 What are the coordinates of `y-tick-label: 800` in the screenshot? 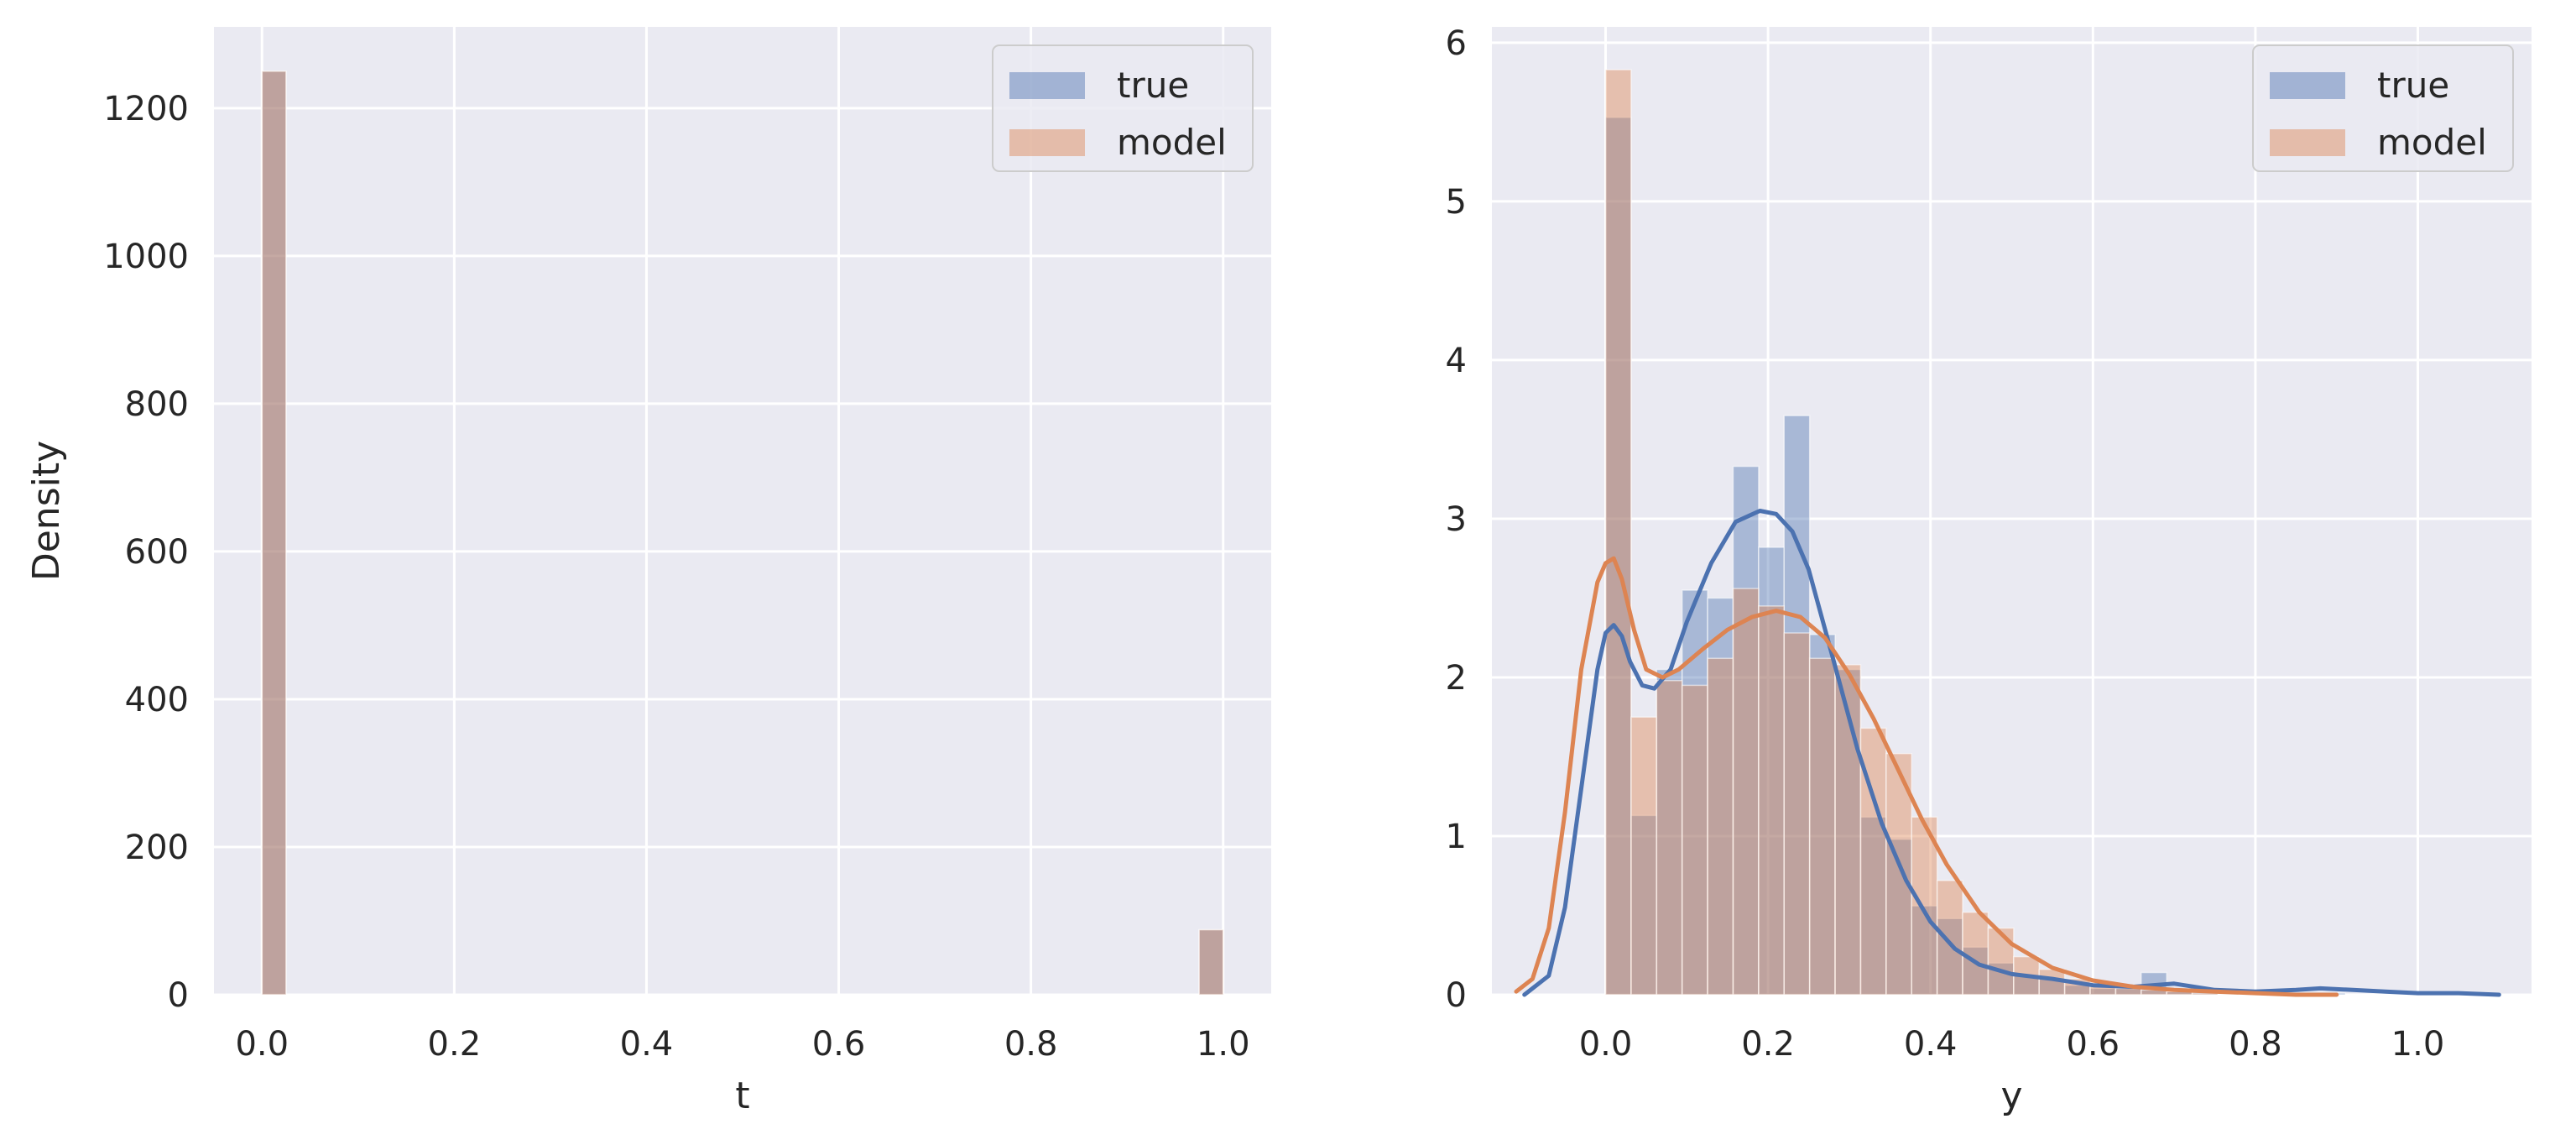 It's located at (157, 404).